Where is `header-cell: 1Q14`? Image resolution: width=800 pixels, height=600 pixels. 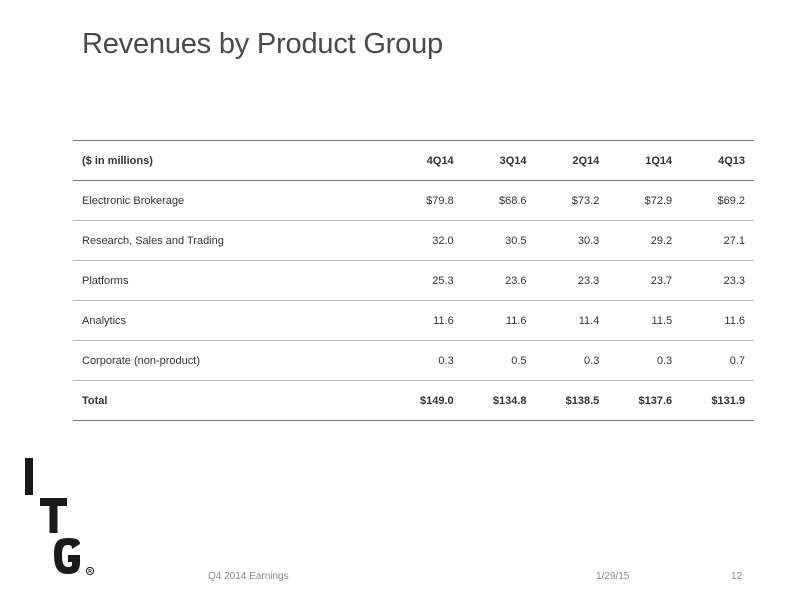 header-cell: 1Q14 is located at coordinates (636, 160).